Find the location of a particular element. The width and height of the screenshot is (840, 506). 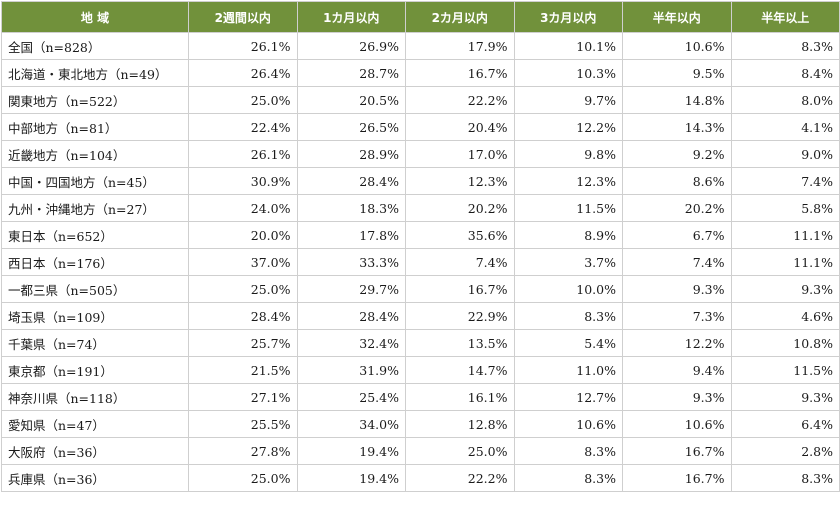

cell-within-1-month: 28.9% is located at coordinates (351, 154).